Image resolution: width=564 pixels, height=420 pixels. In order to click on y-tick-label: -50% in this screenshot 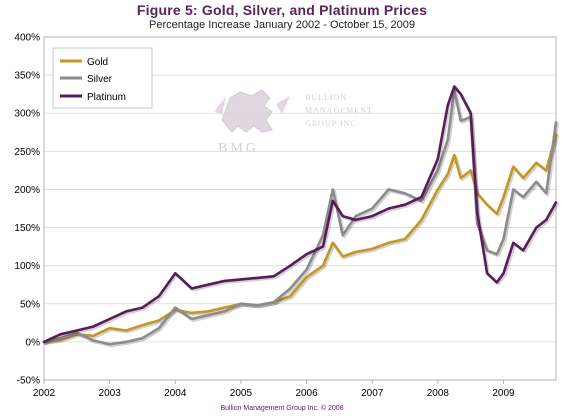, I will do `click(28, 381)`.